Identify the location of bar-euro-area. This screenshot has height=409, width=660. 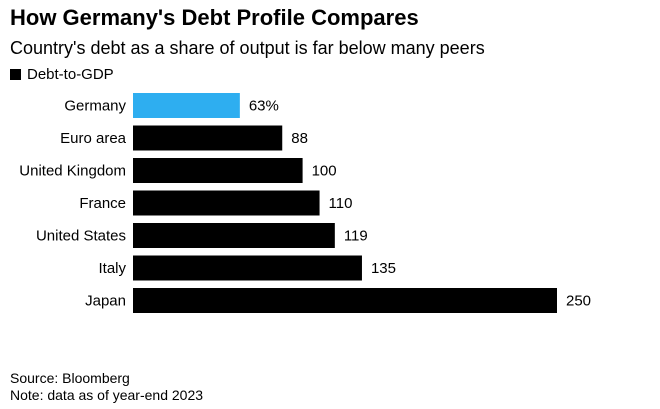
(208, 138).